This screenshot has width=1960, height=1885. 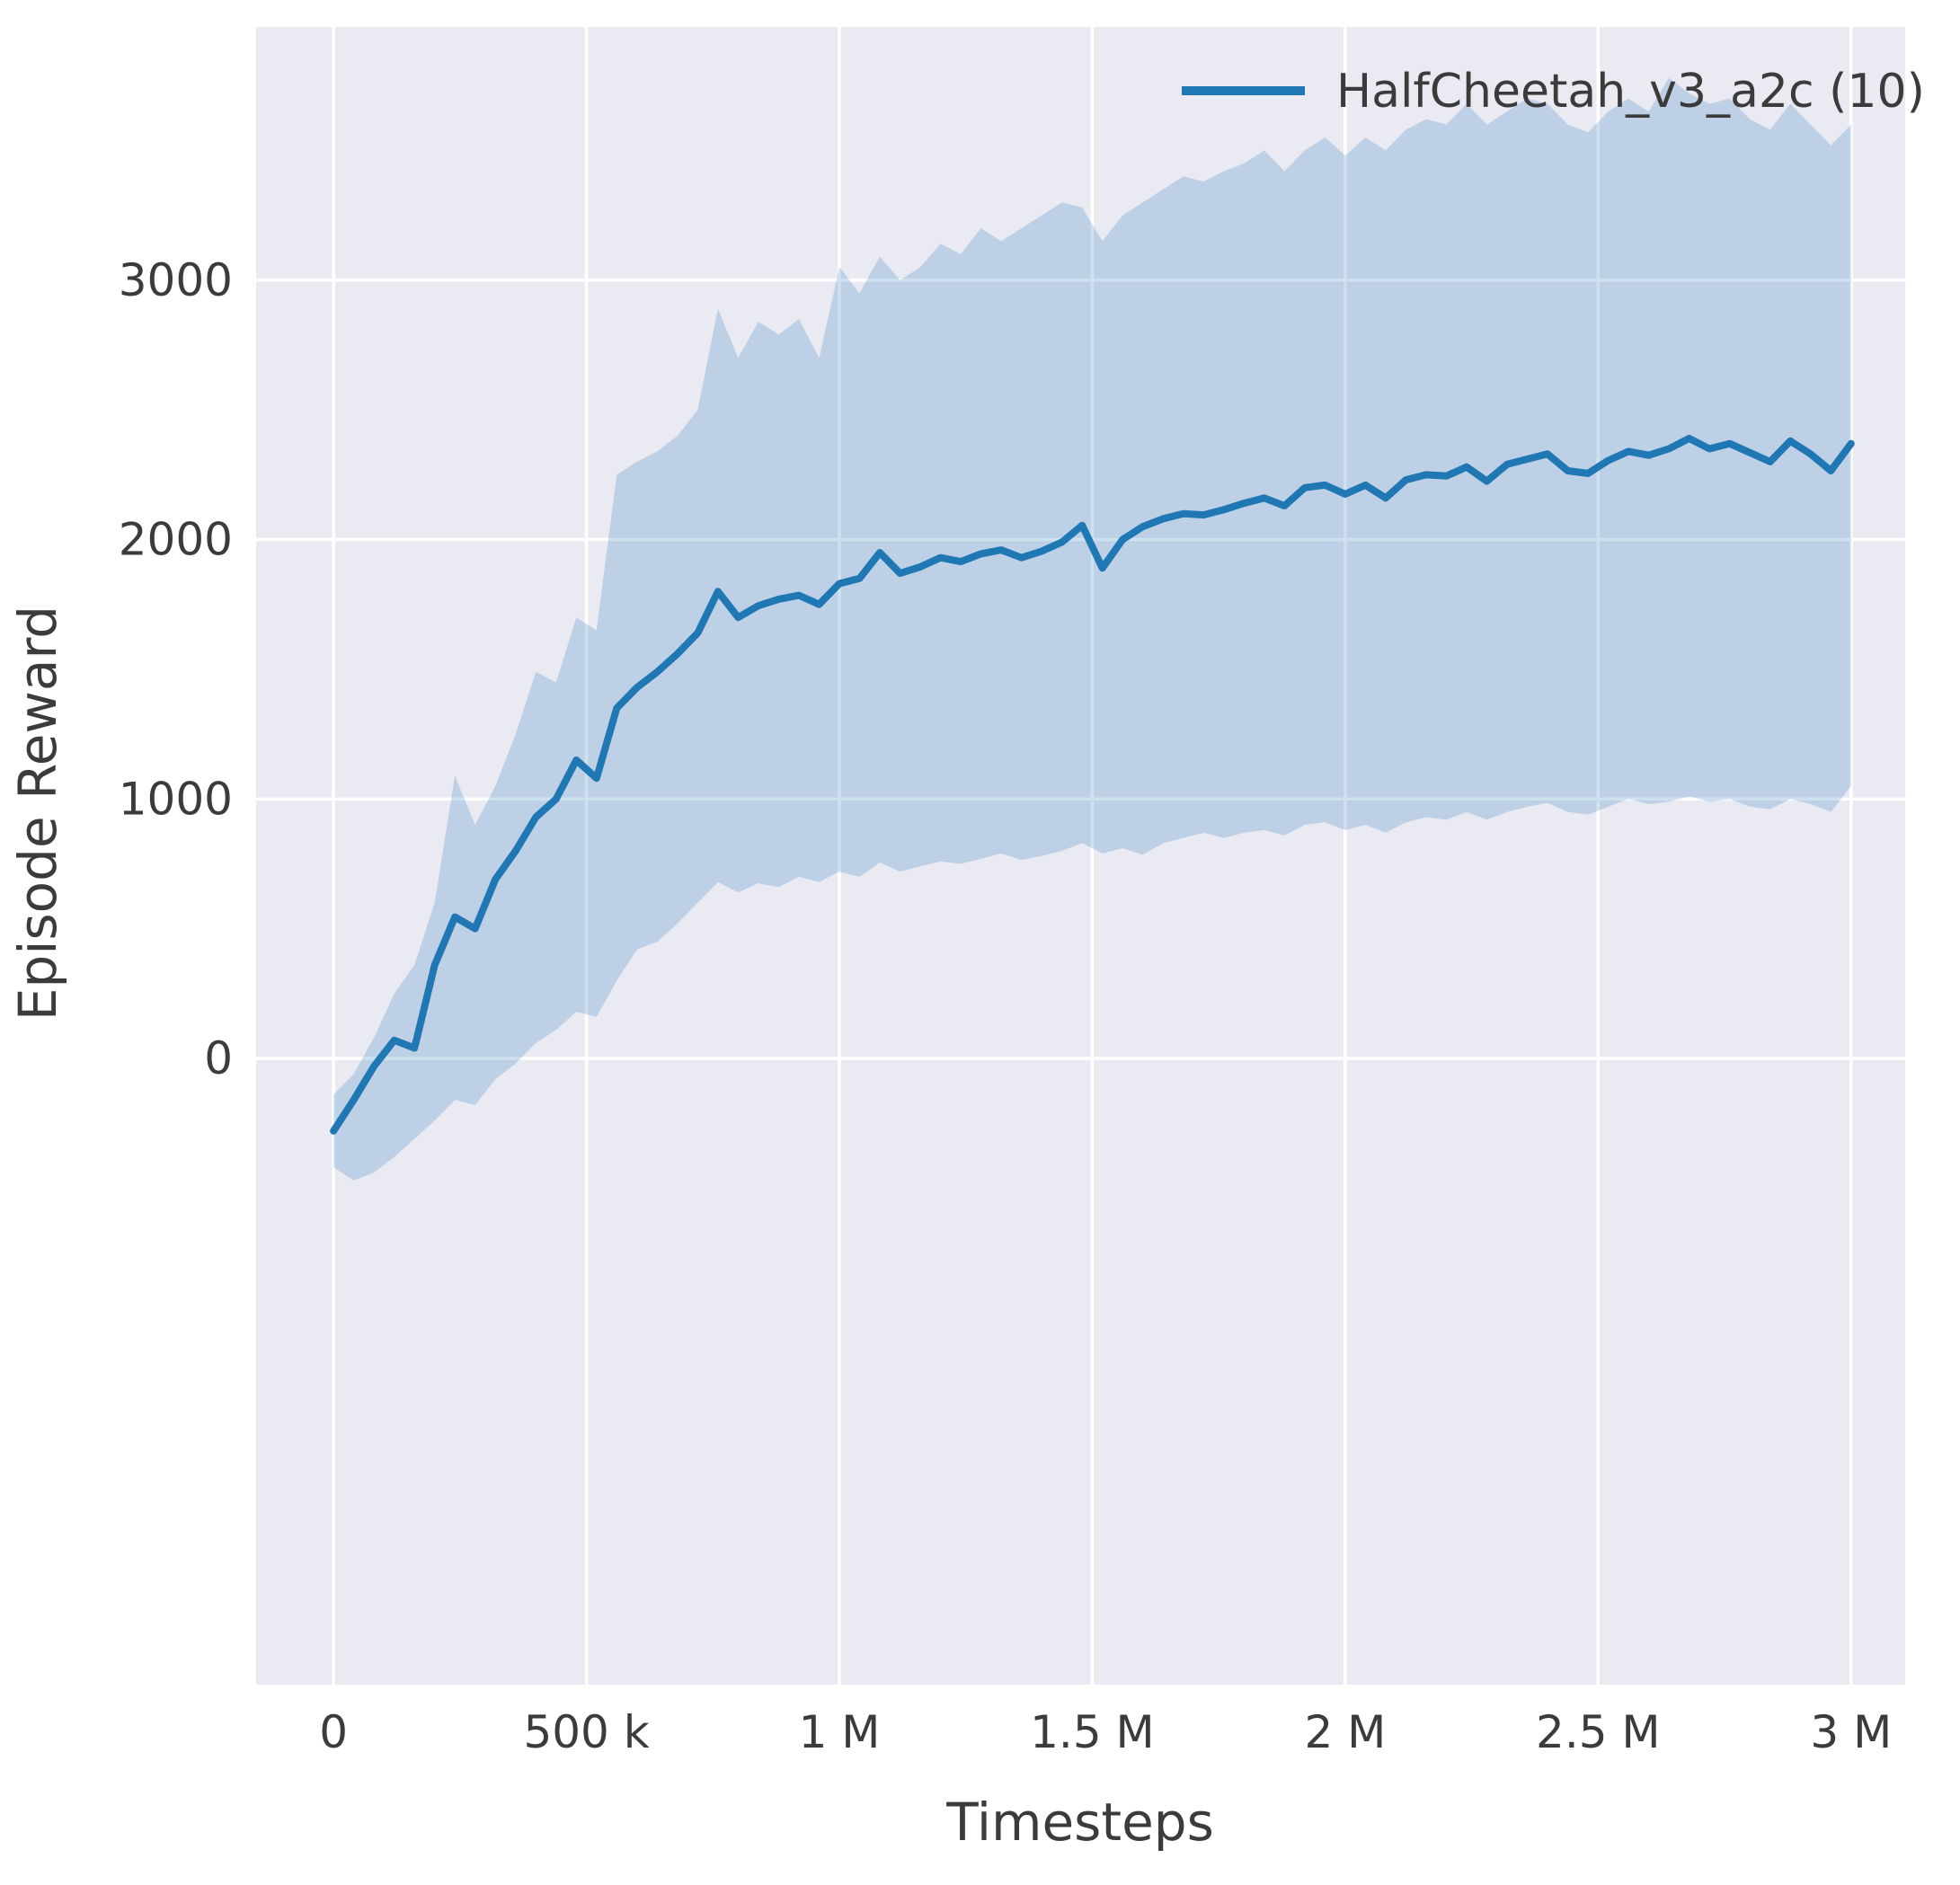 I want to click on x-tick-label: 2 M, so click(x=1345, y=1732).